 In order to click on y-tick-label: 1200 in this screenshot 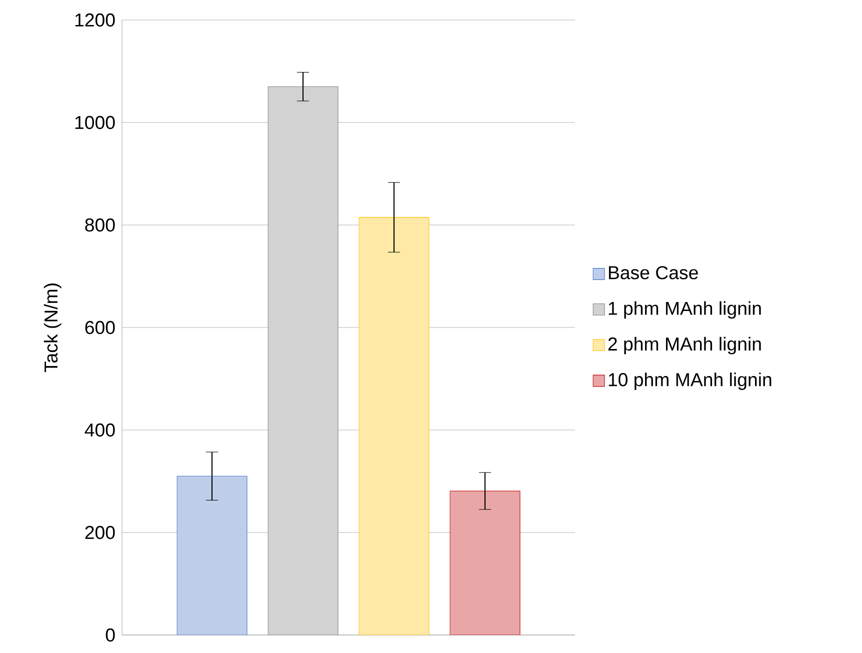, I will do `click(95, 19)`.